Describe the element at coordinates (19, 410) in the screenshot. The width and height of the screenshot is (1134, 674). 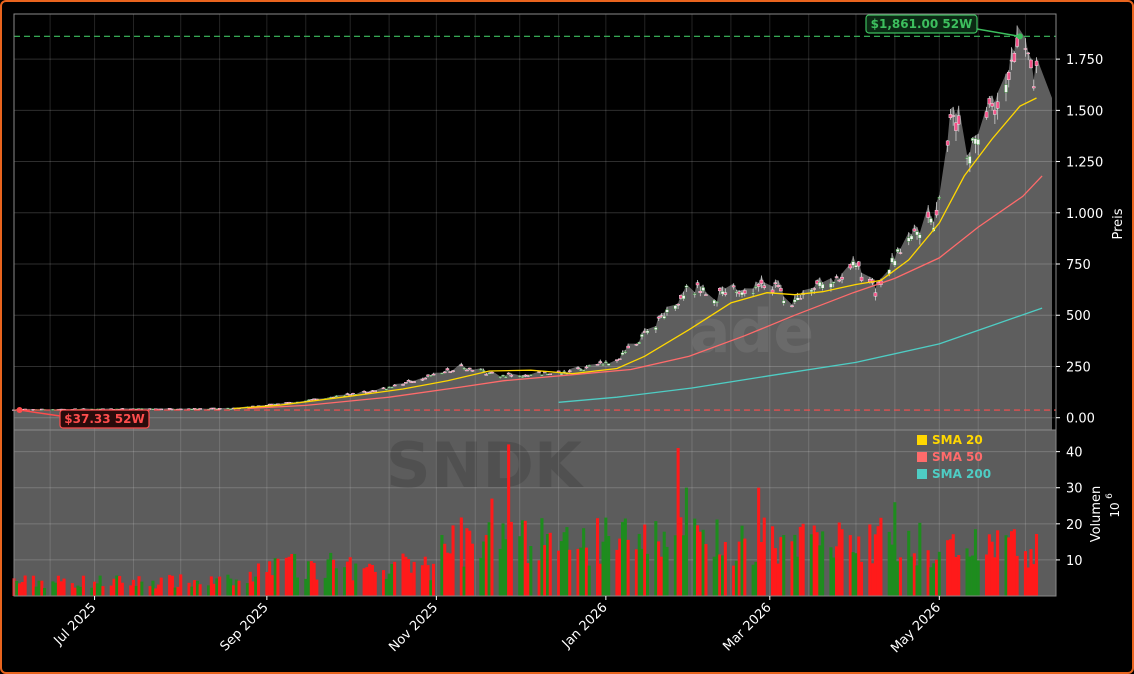
I see `low-52w-marker` at that location.